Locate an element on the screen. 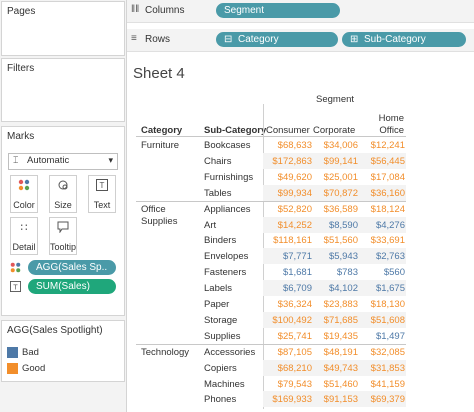 The width and height of the screenshot is (474, 412). sales-value-cell: $2,763 is located at coordinates (390, 257).